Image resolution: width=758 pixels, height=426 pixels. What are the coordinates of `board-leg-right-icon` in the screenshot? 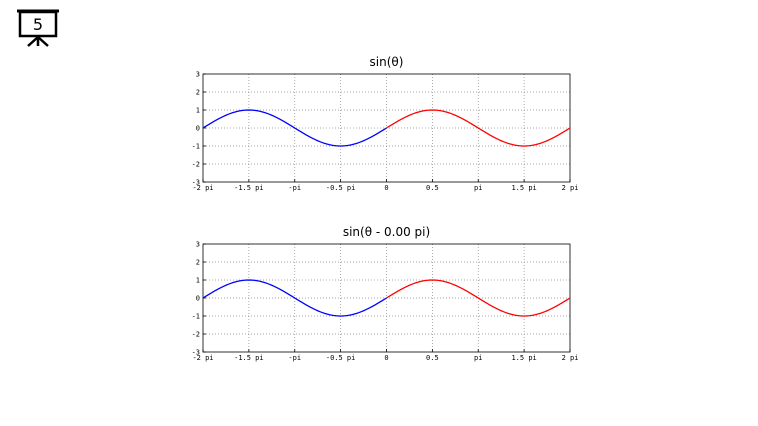 It's located at (43, 41).